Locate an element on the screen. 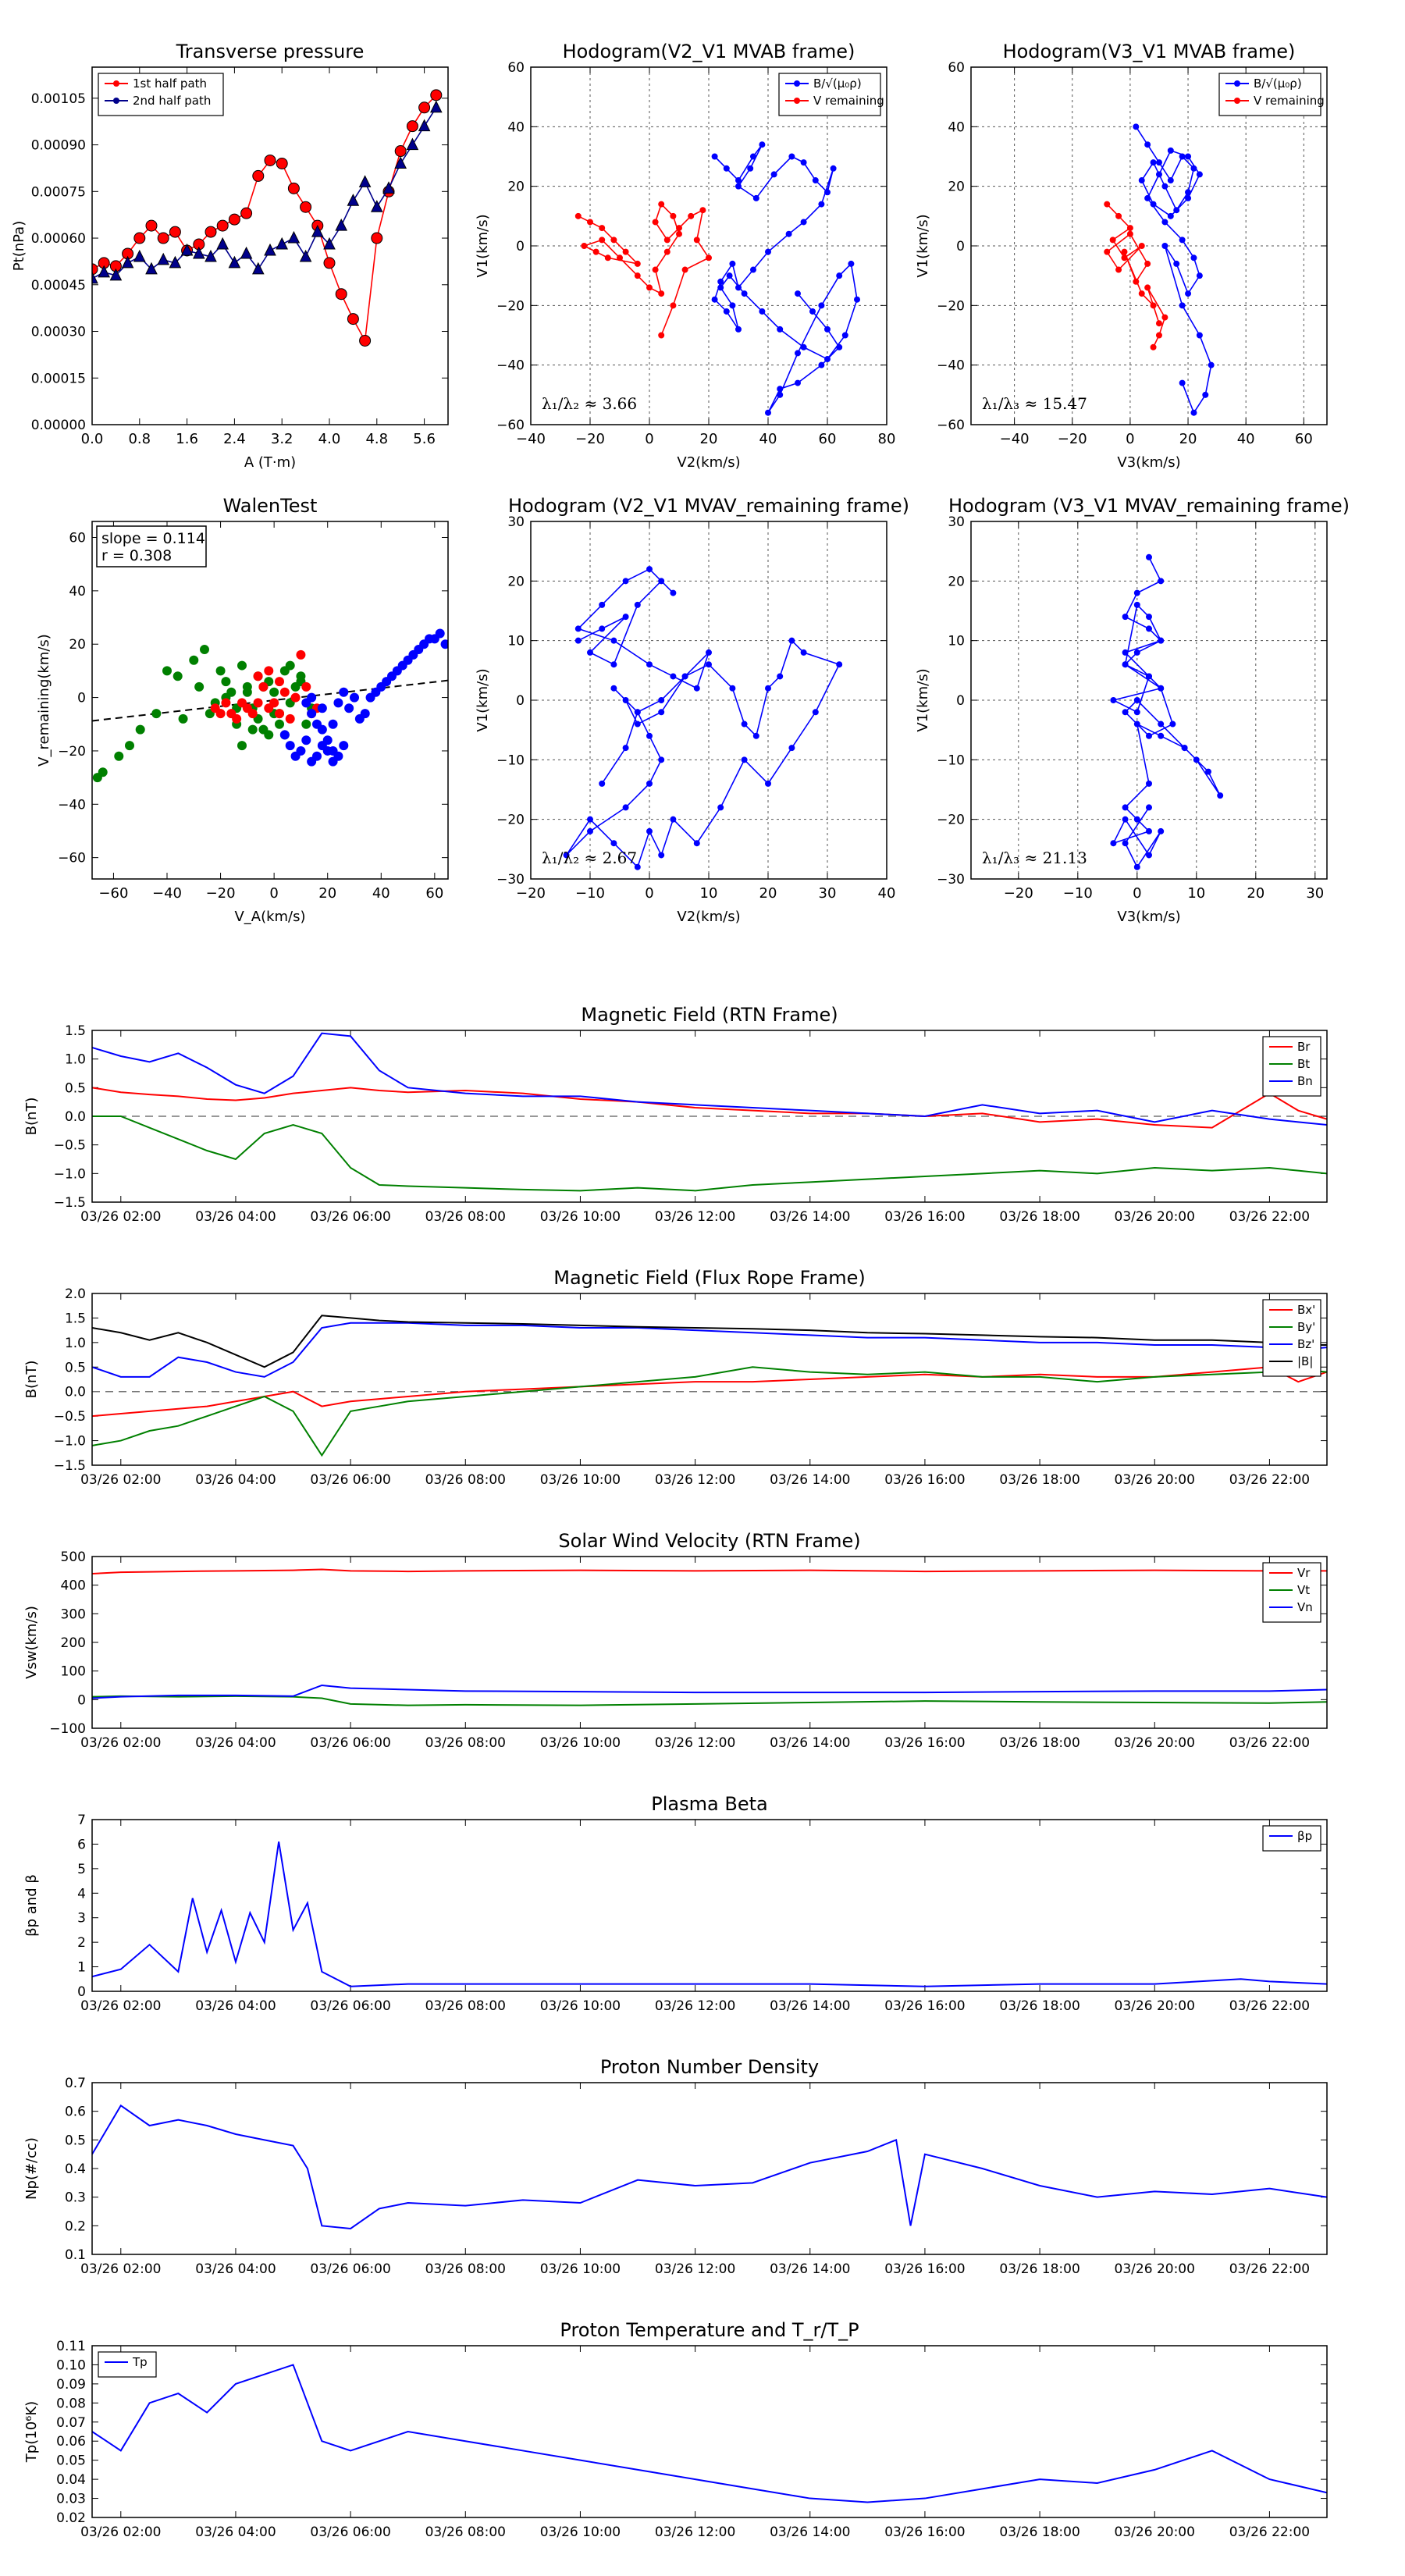  y-tick-label: 30 is located at coordinates (957, 522).